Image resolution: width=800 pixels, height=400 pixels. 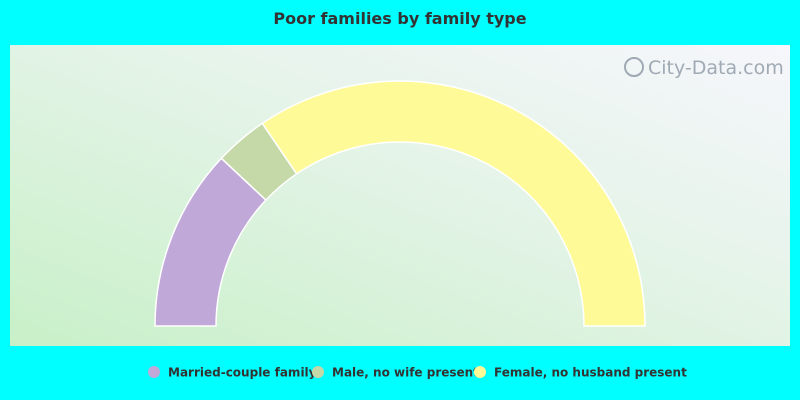 What do you see at coordinates (242, 373) in the screenshot?
I see `legend-label: Married-couple family` at bounding box center [242, 373].